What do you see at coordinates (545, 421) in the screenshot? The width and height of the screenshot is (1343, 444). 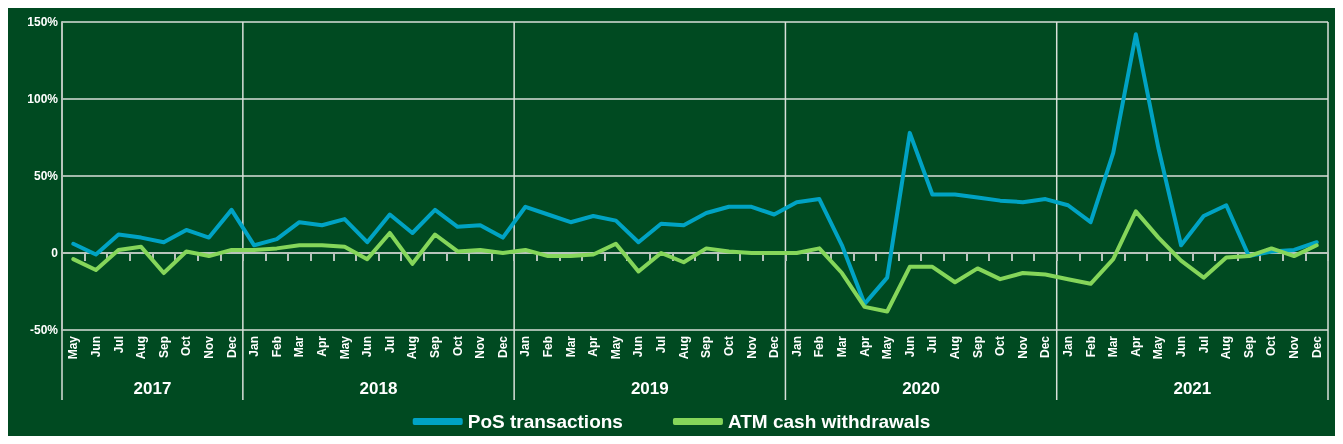 I see `legend-label: PoS transactions` at bounding box center [545, 421].